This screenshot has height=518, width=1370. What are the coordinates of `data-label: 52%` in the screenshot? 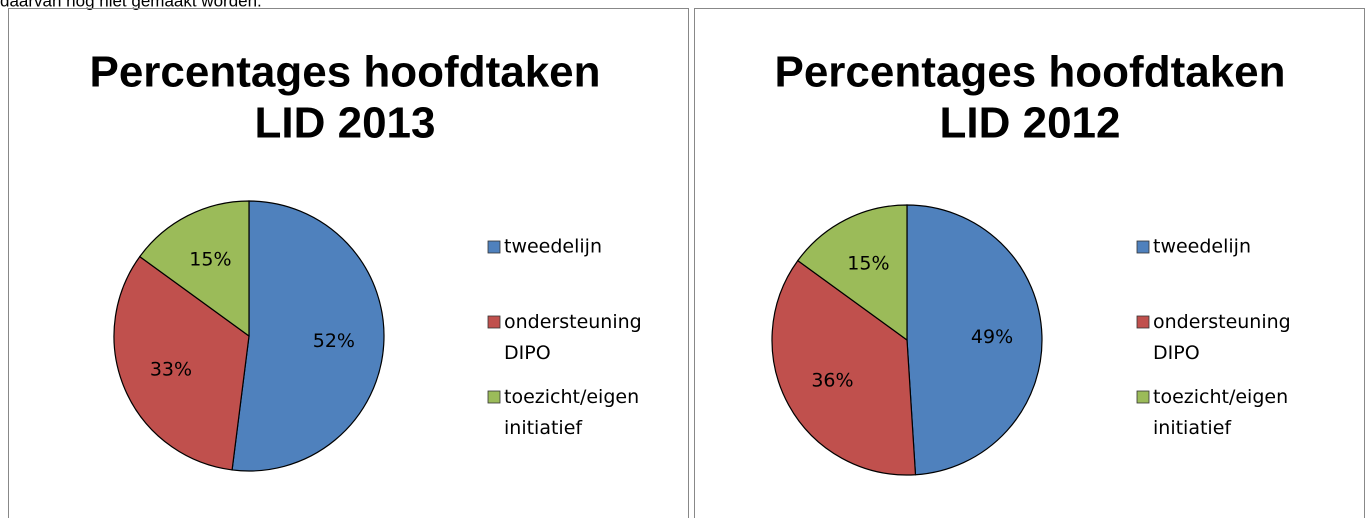 It's located at (334, 341).